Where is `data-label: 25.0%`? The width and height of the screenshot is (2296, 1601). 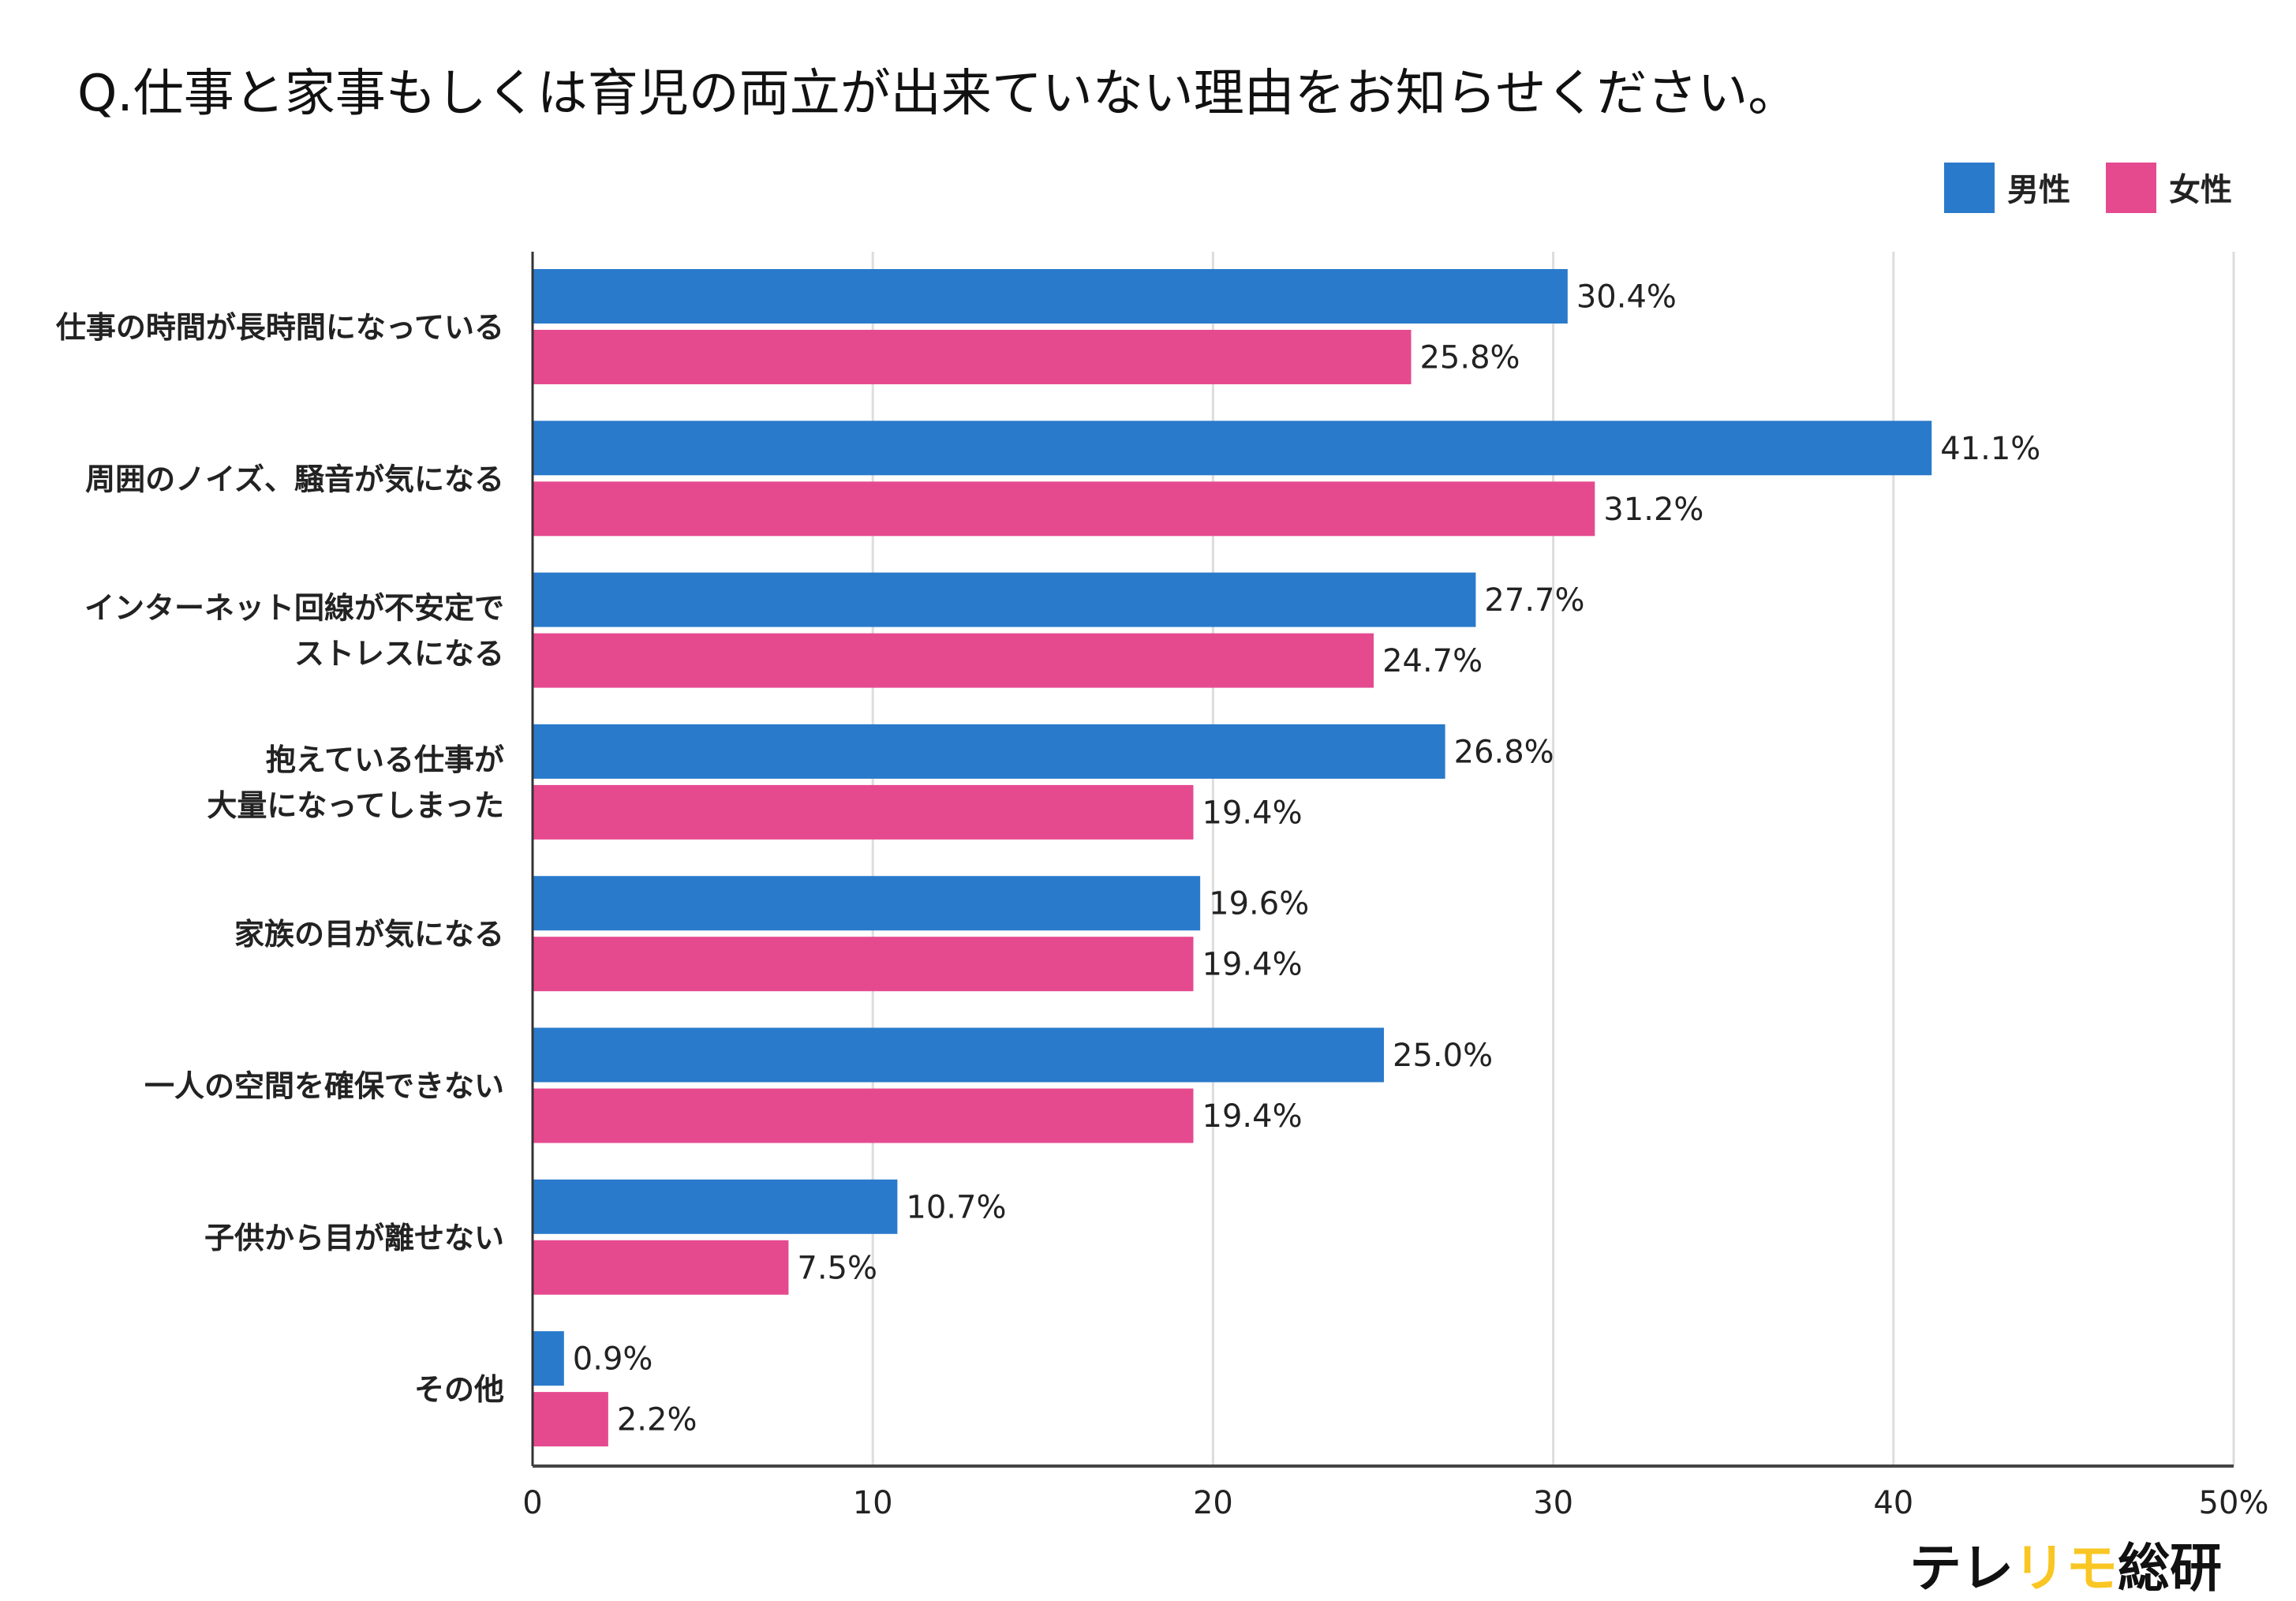
data-label: 25.0% is located at coordinates (1443, 1056).